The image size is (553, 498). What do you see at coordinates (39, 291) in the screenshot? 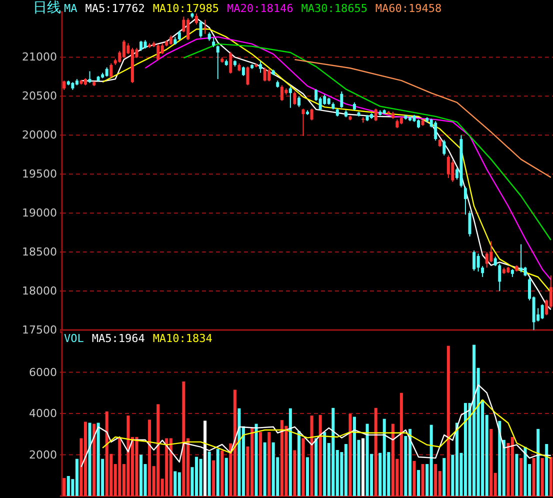
I see `y-tick-label: 18000` at bounding box center [39, 291].